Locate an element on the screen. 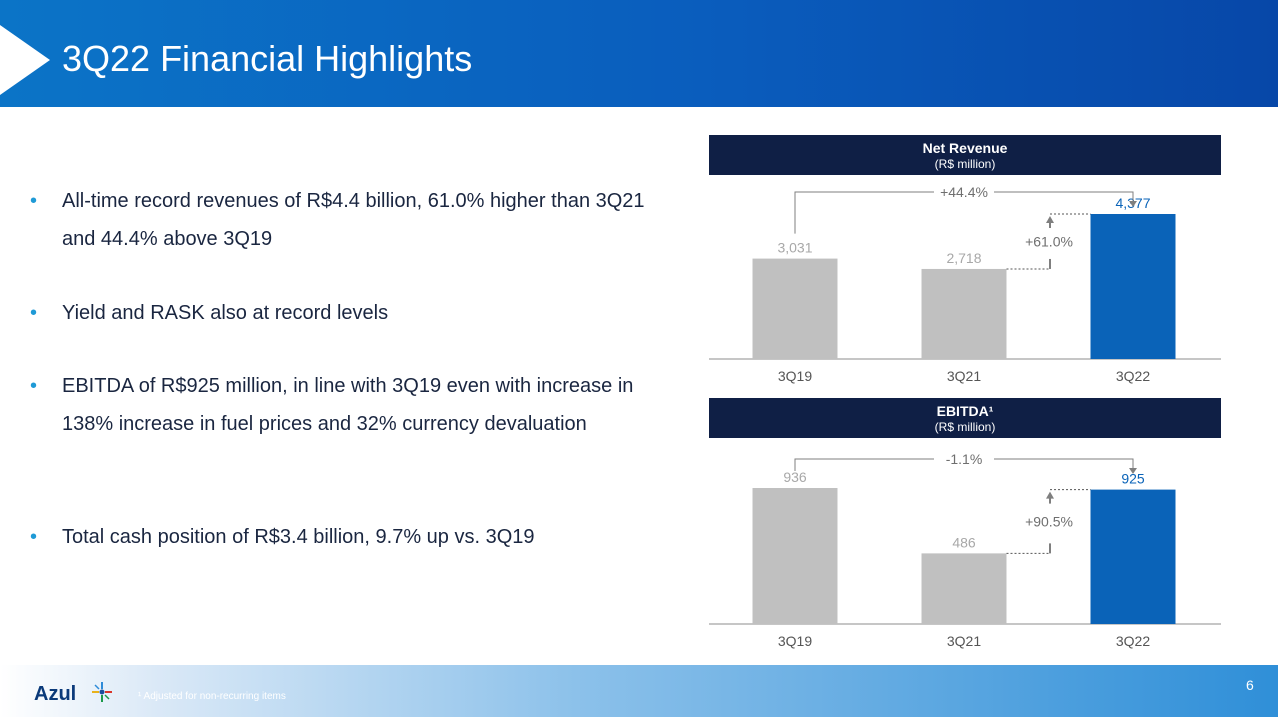 This screenshot has width=1278, height=717. footnote: ¹ Adjusted for non-recurring items is located at coordinates (212, 696).